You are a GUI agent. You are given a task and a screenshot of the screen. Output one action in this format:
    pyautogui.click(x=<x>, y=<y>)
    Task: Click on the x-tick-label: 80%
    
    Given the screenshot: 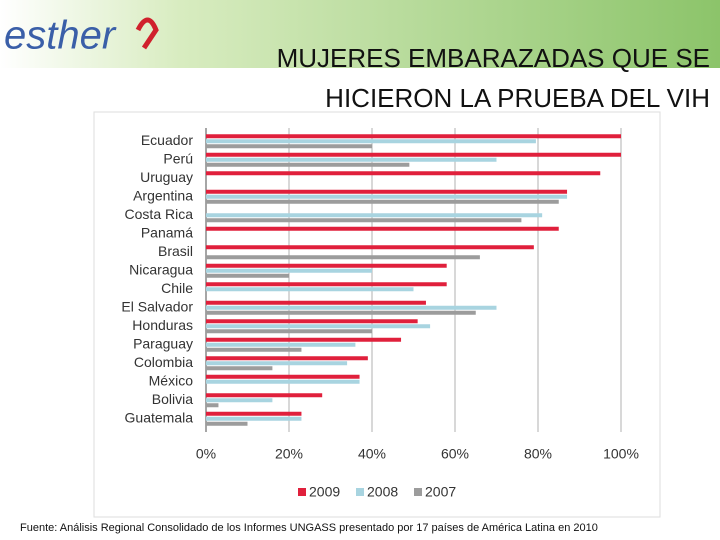 What is the action you would take?
    pyautogui.click(x=538, y=454)
    